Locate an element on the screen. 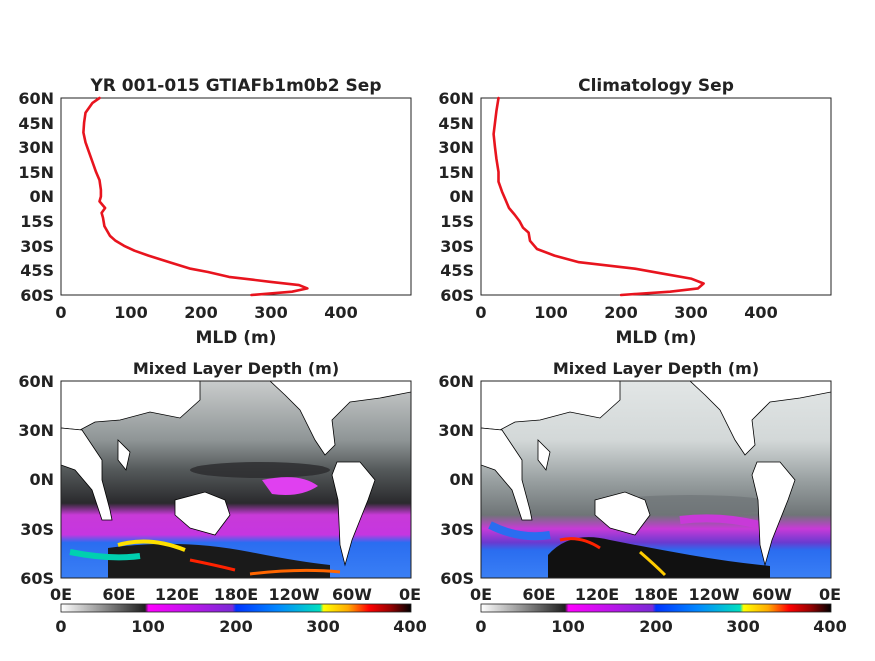  chart-title: YR 001-015 GTIAFb1m0b2 Sep is located at coordinates (235, 86).